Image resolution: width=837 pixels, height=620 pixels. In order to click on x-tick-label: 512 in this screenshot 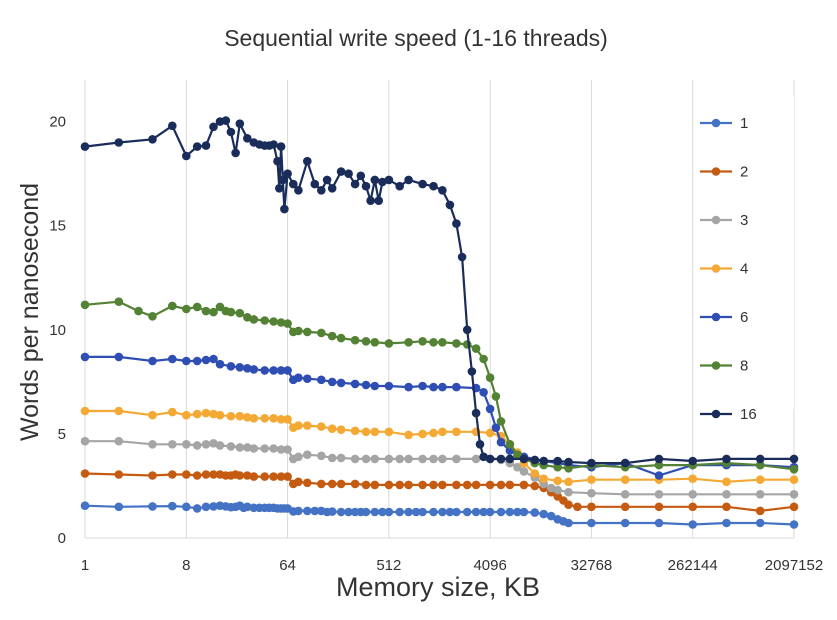, I will do `click(388, 565)`.